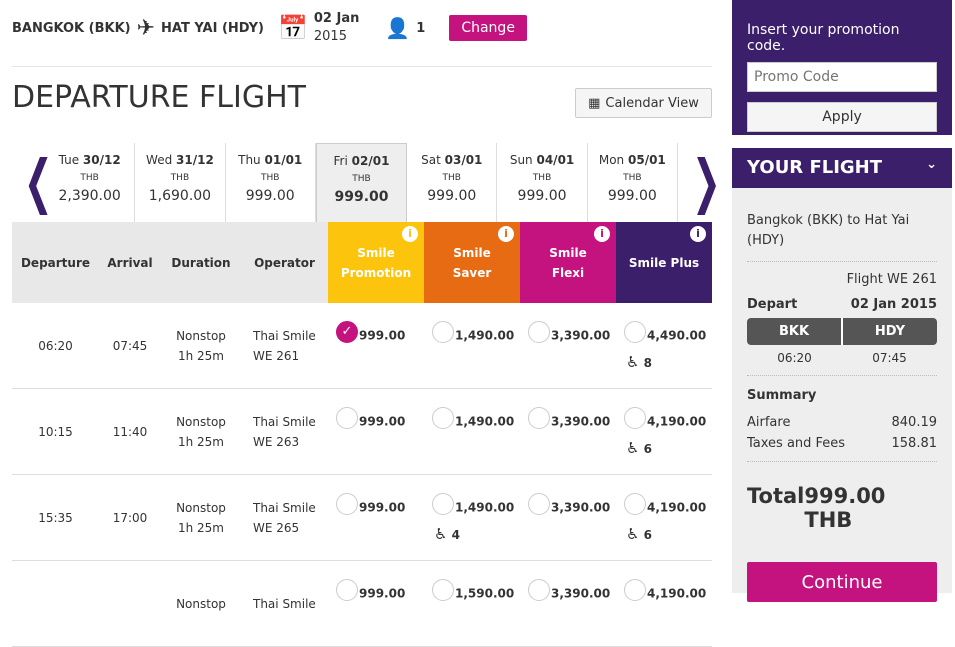 The image size is (955, 647). What do you see at coordinates (542, 182) in the screenshot?
I see `date-option: Sun 04/01 THB 999.00` at bounding box center [542, 182].